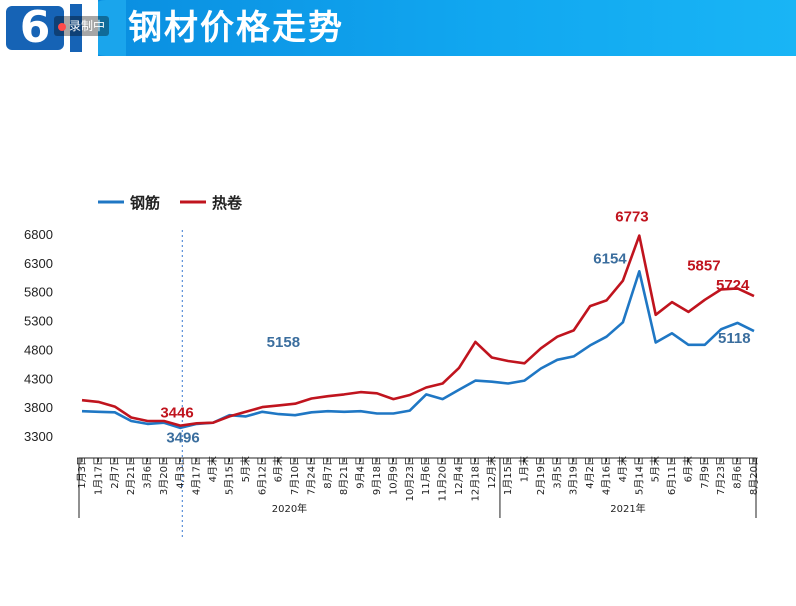 This screenshot has height=606, width=796. Describe the element at coordinates (38, 436) in the screenshot. I see `y-tick-label: 3300` at that location.